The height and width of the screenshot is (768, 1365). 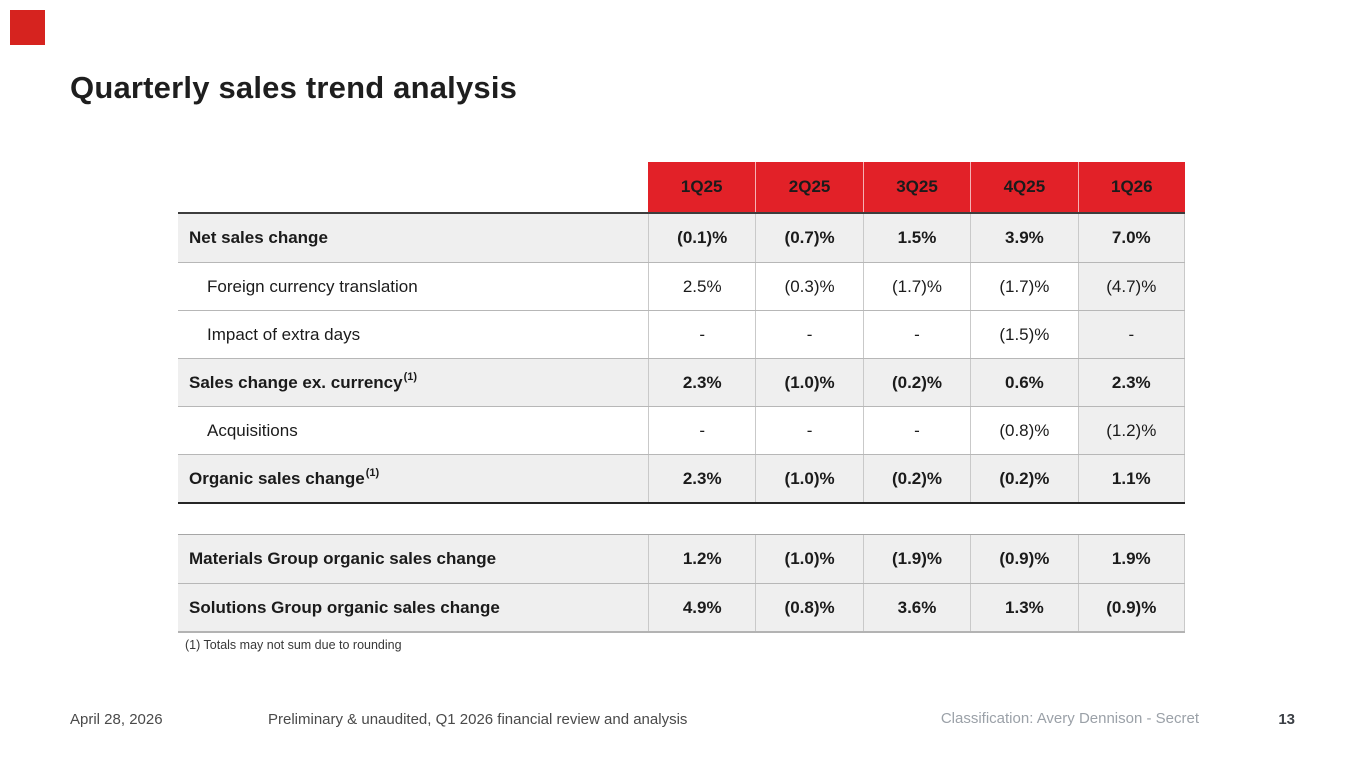 I want to click on column-header-3q25: 3Q25, so click(x=916, y=187).